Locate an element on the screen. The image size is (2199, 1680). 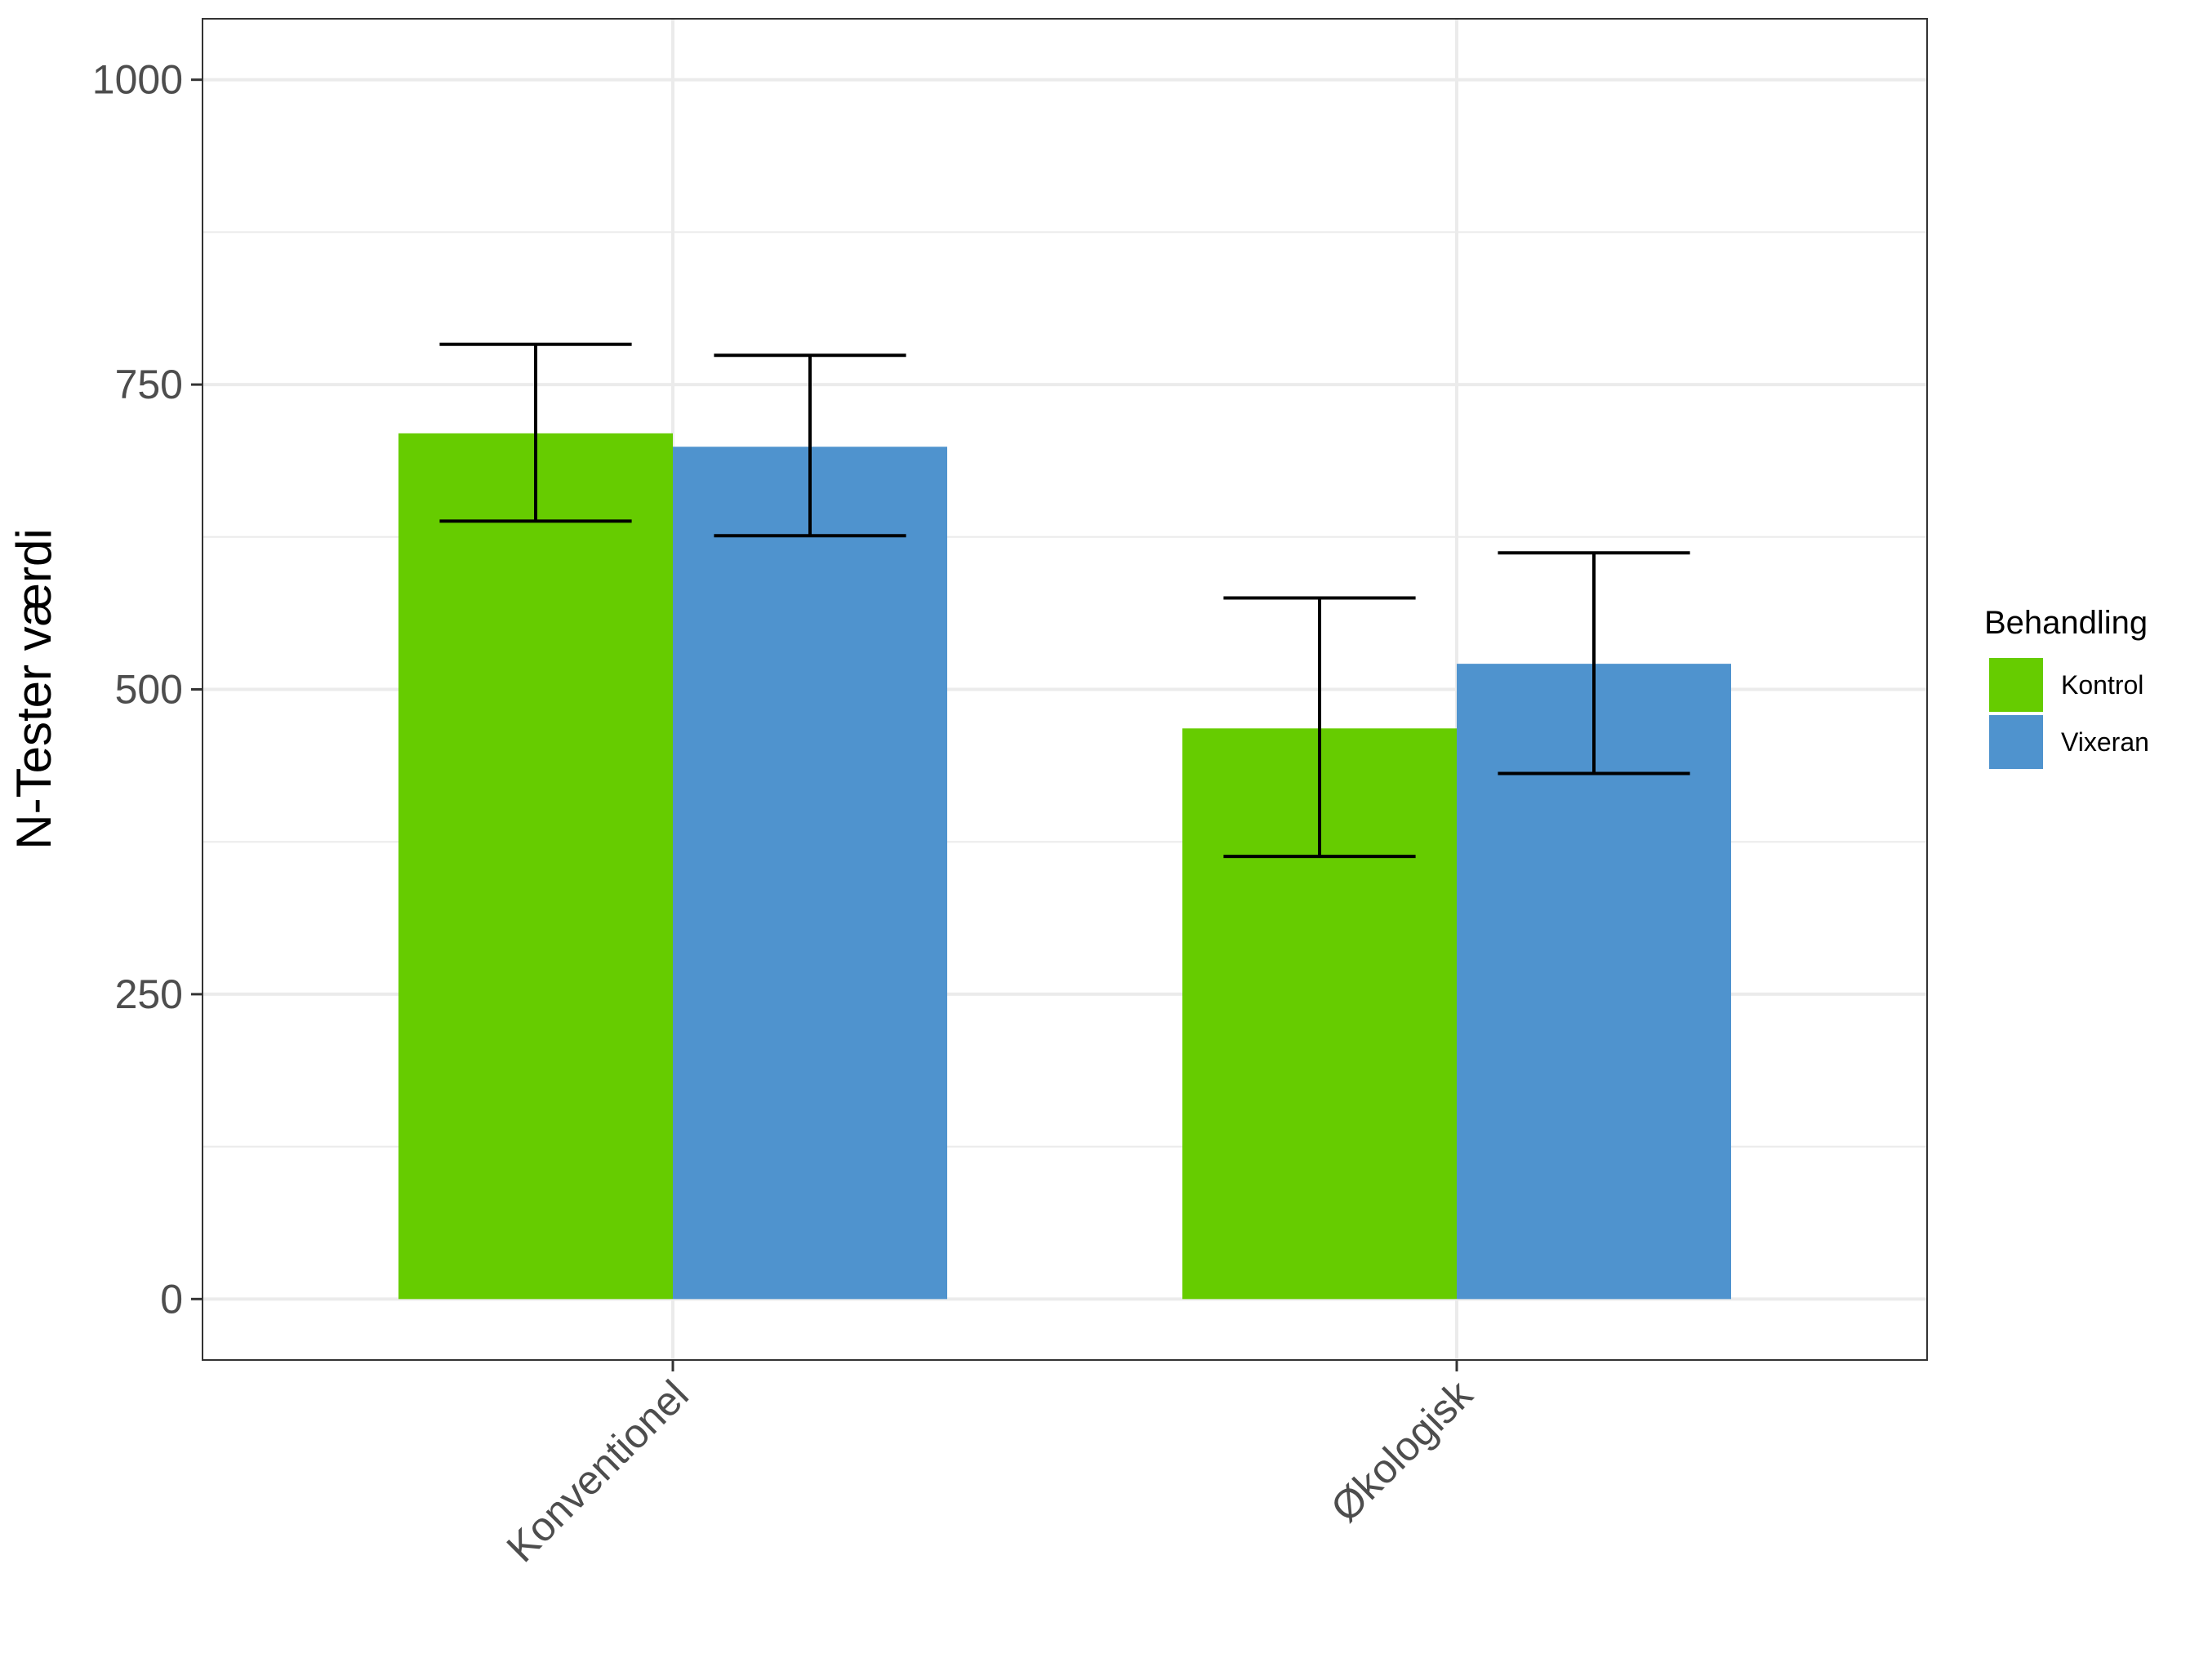
y-tick-label: 0 is located at coordinates (171, 1299).